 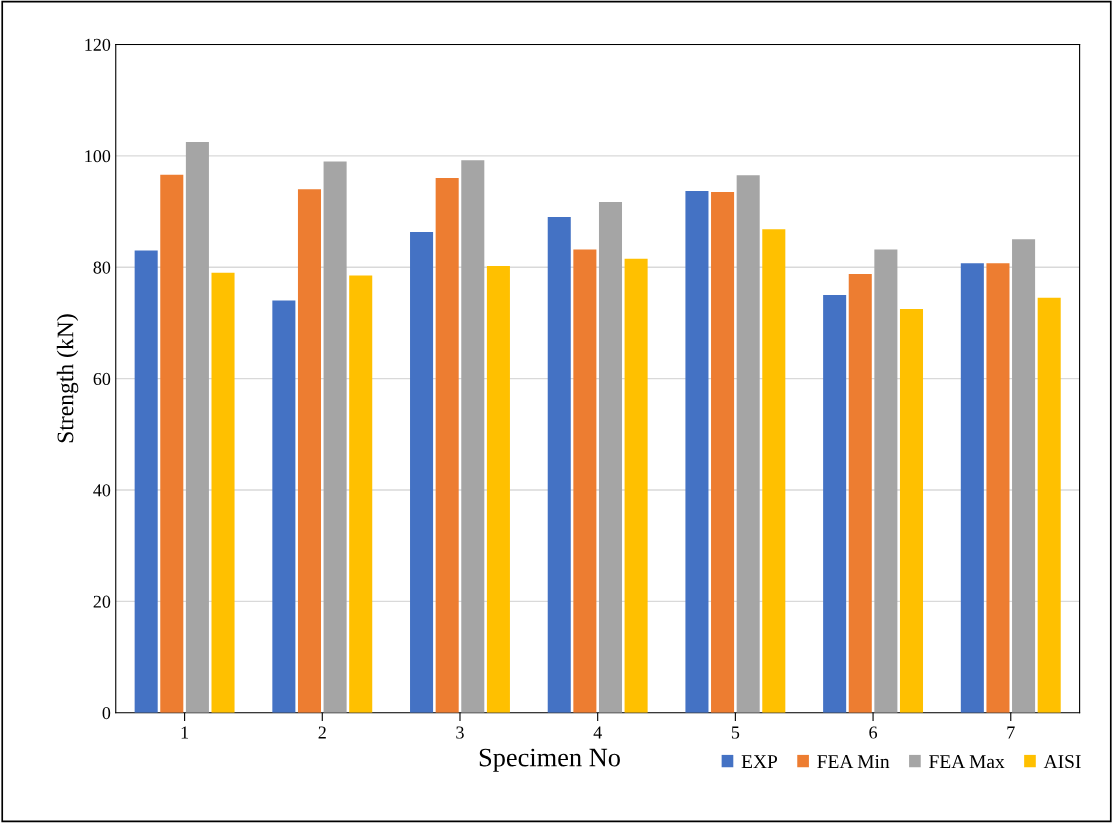 I want to click on legend-label: FEA Max, so click(x=967, y=762).